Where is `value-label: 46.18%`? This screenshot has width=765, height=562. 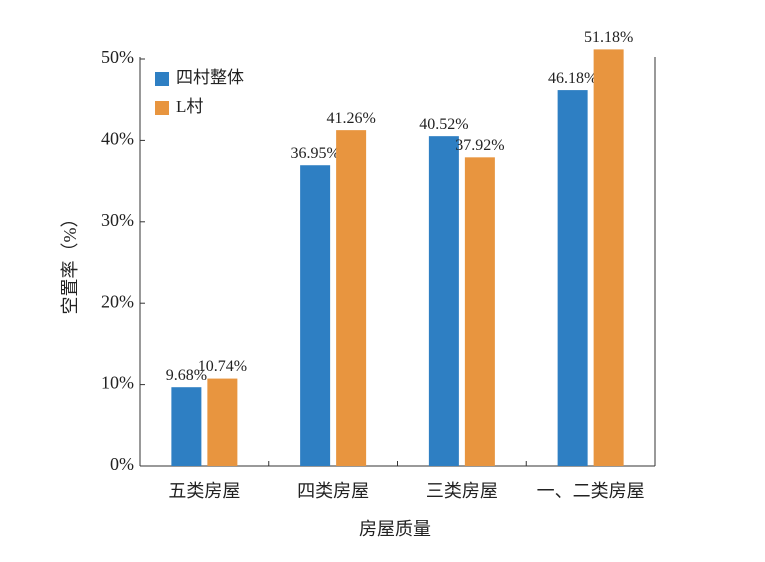 value-label: 46.18% is located at coordinates (572, 78).